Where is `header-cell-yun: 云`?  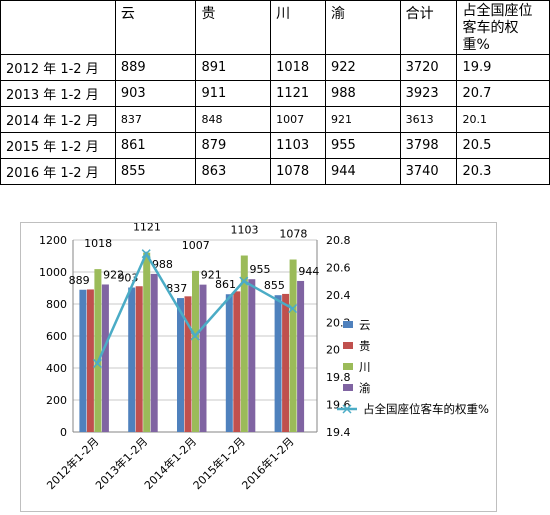
header-cell-yun: 云 is located at coordinates (155, 27).